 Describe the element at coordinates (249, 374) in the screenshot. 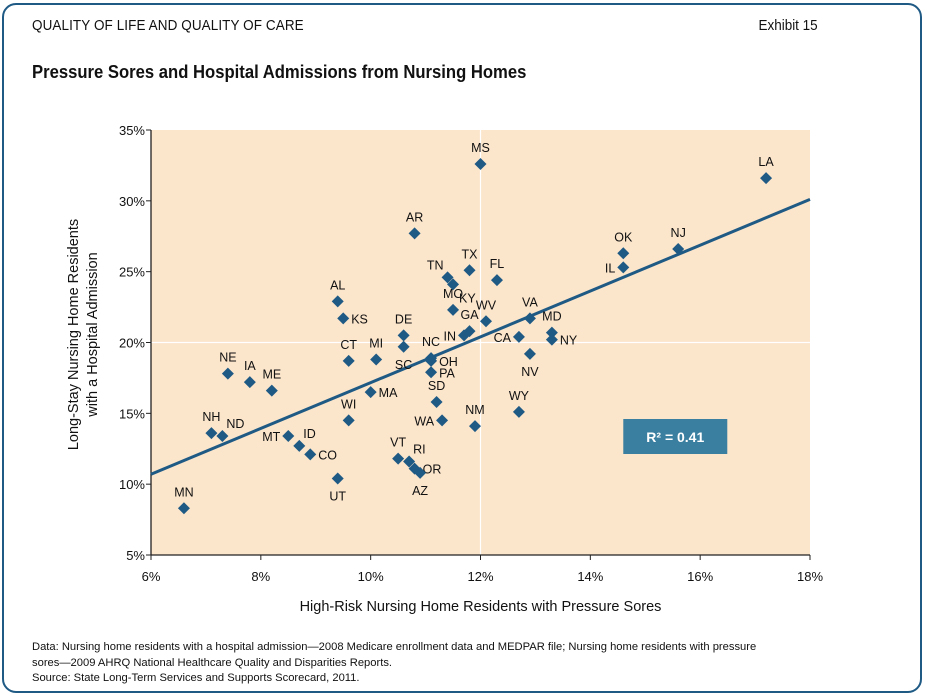

I see `data-point-ia: IA` at that location.